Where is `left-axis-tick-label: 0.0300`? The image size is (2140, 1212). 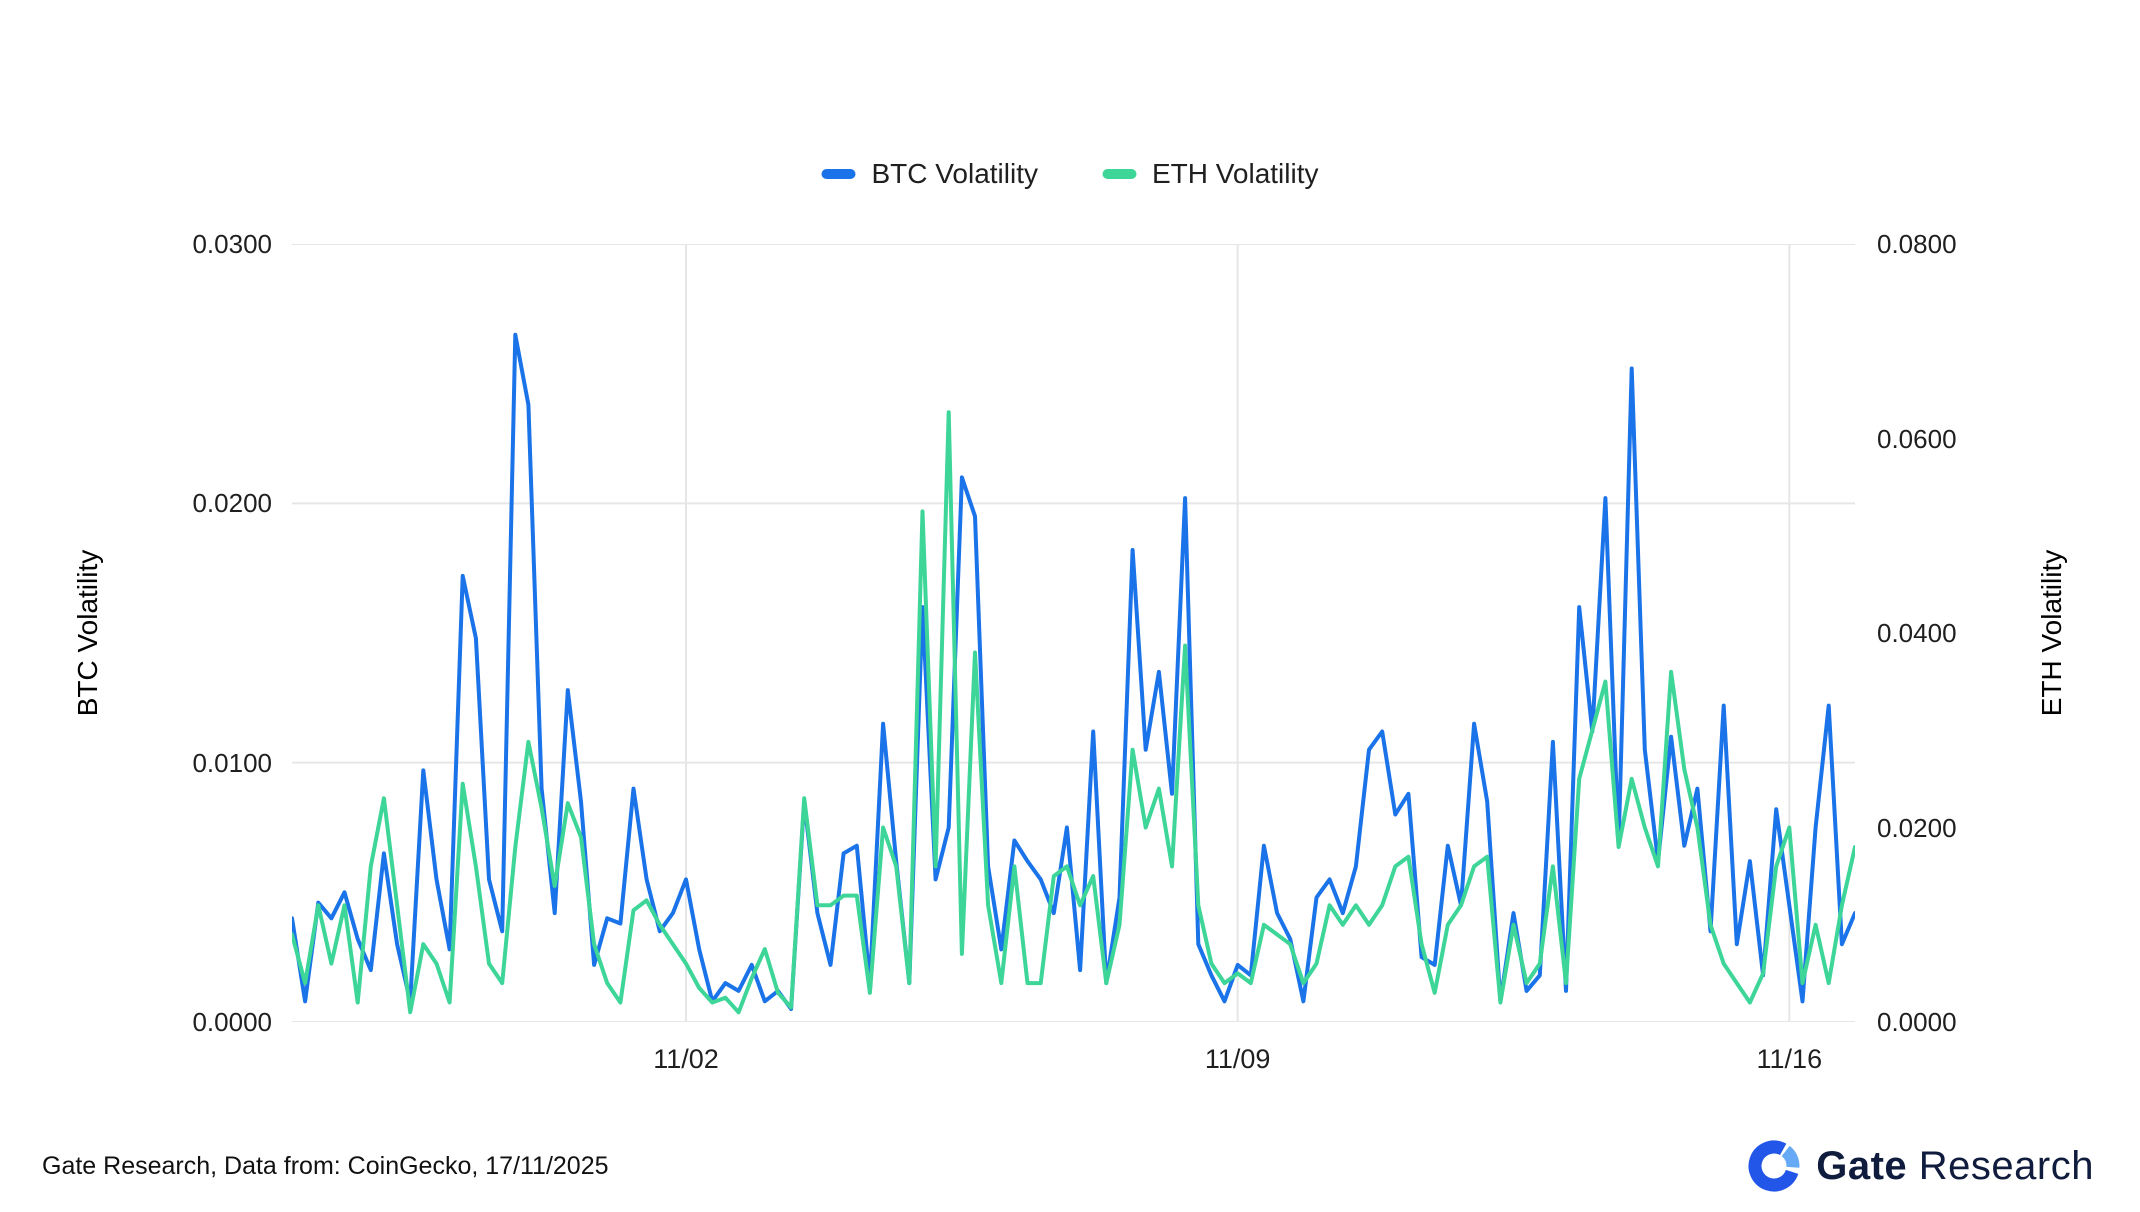
left-axis-tick-label: 0.0300 is located at coordinates (232, 244).